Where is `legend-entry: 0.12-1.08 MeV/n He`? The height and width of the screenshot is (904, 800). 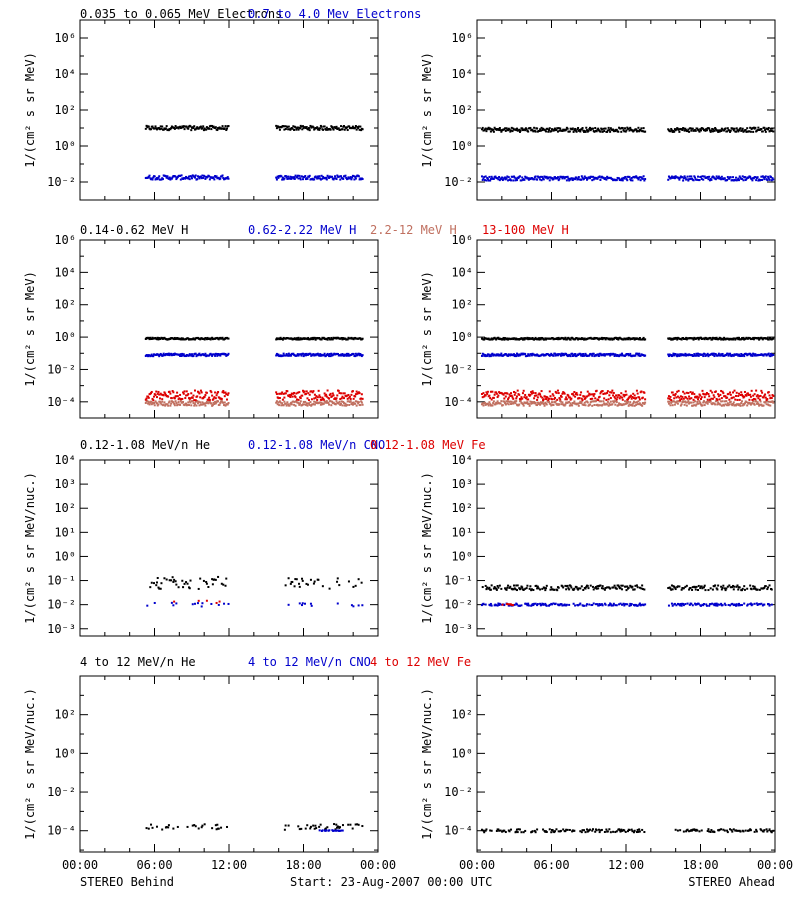 legend-entry: 0.12-1.08 MeV/n He is located at coordinates (145, 445).